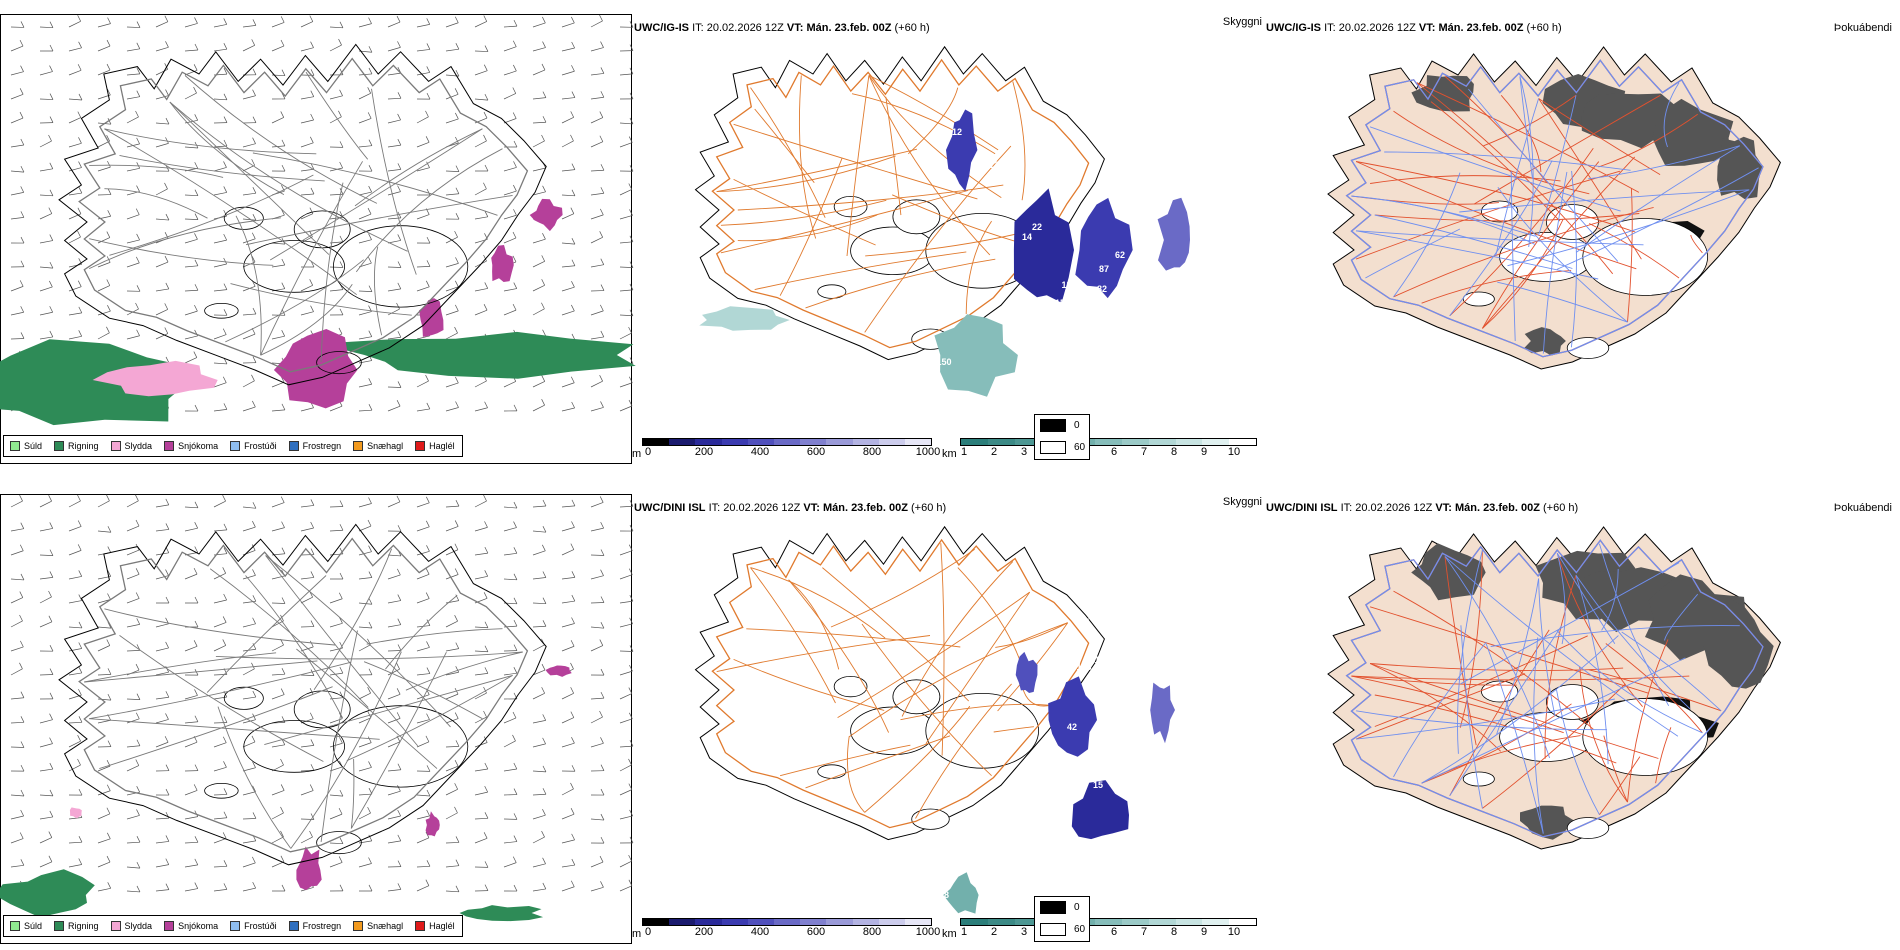  Describe the element at coordinates (1101, 660) in the screenshot. I see `cloudbase-value-label: 168` at that location.